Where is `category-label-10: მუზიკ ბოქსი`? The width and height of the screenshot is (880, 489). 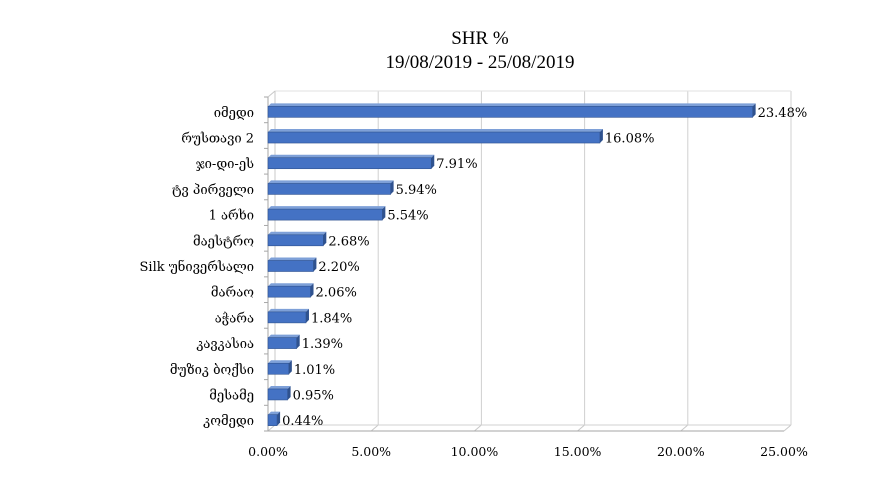
category-label-10: მუზიკ ბოქსი is located at coordinates (212, 370).